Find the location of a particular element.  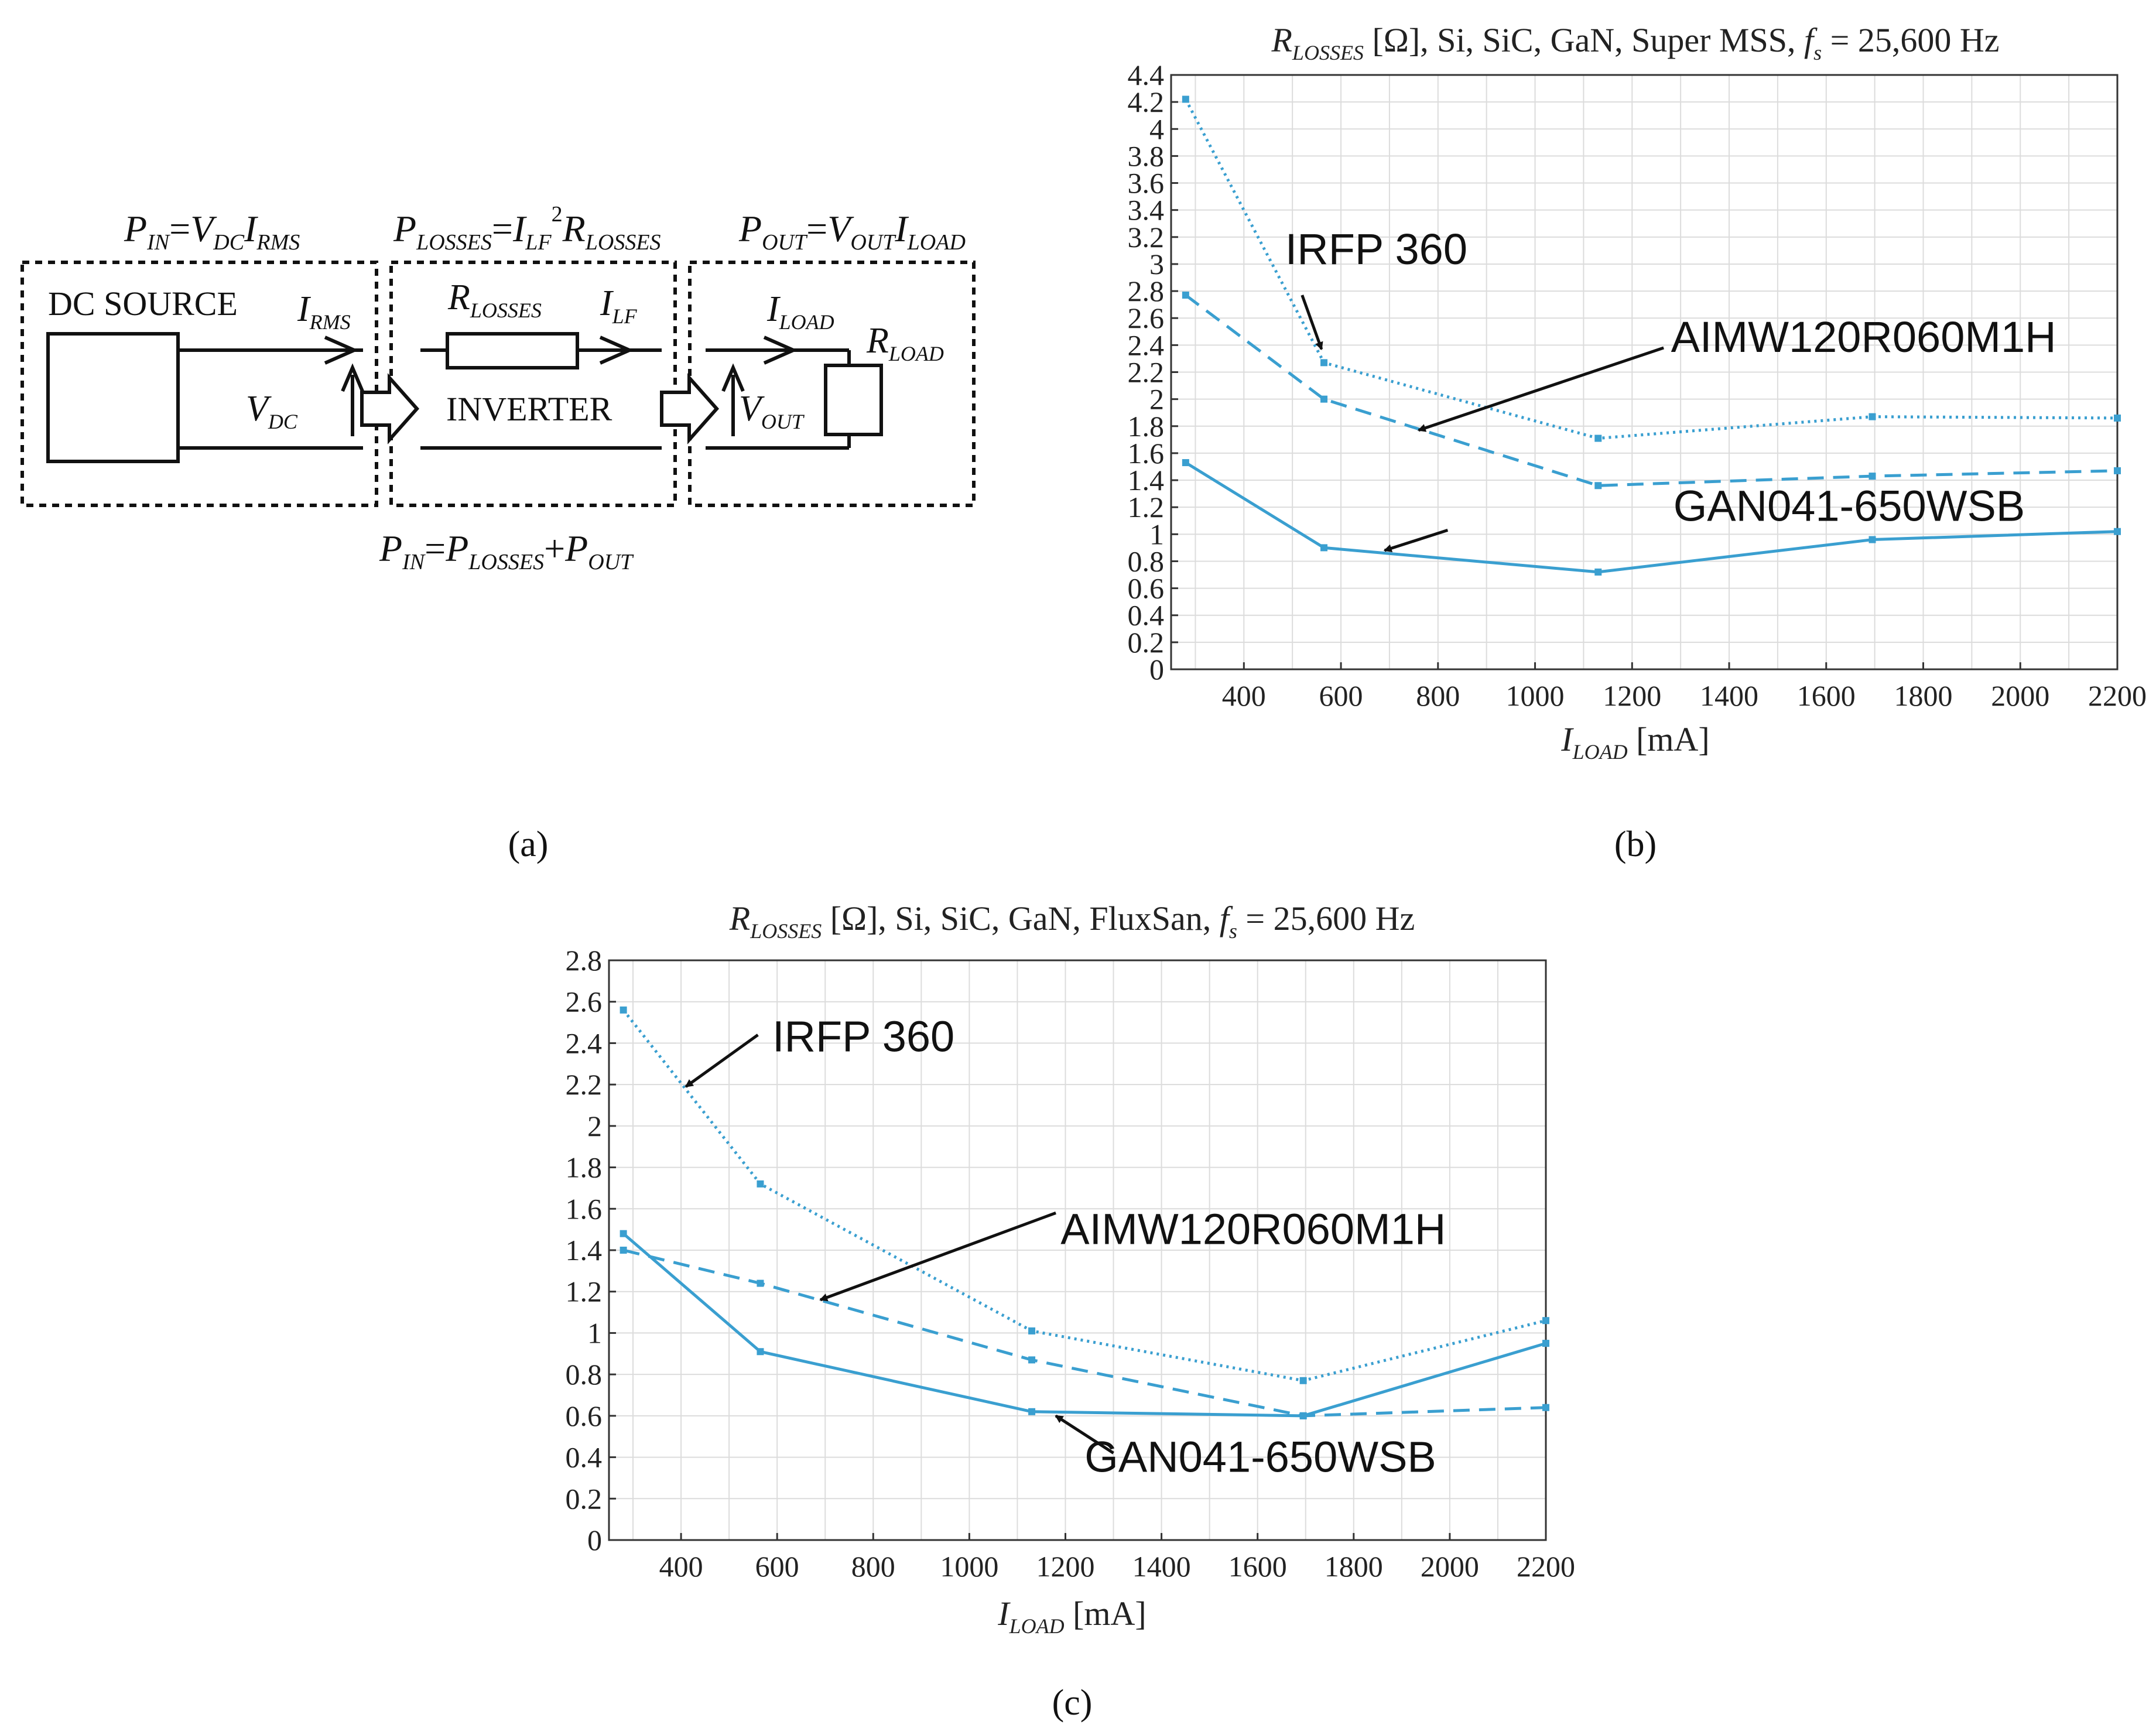

chart-b-xlabel-sub: LOAD is located at coordinates (1600, 752).